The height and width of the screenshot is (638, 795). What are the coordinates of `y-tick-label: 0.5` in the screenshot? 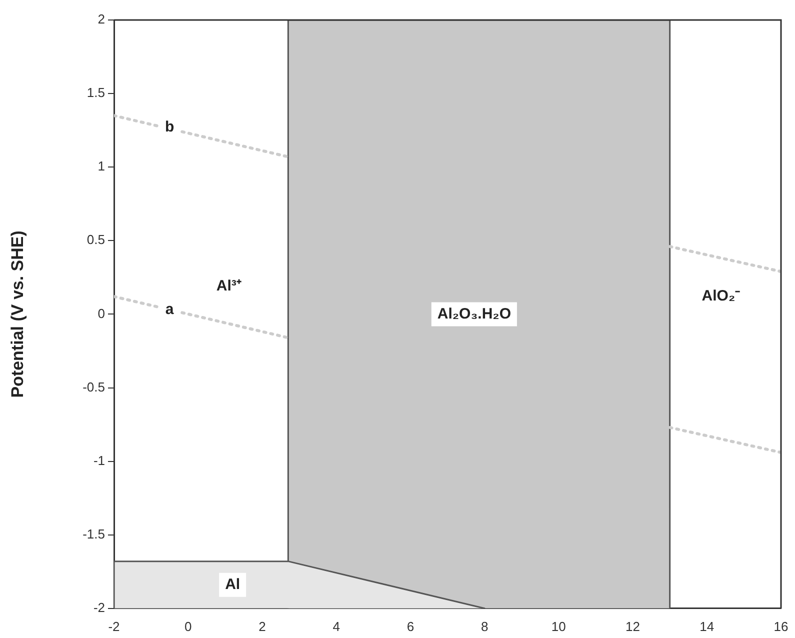 It's located at (95, 240).